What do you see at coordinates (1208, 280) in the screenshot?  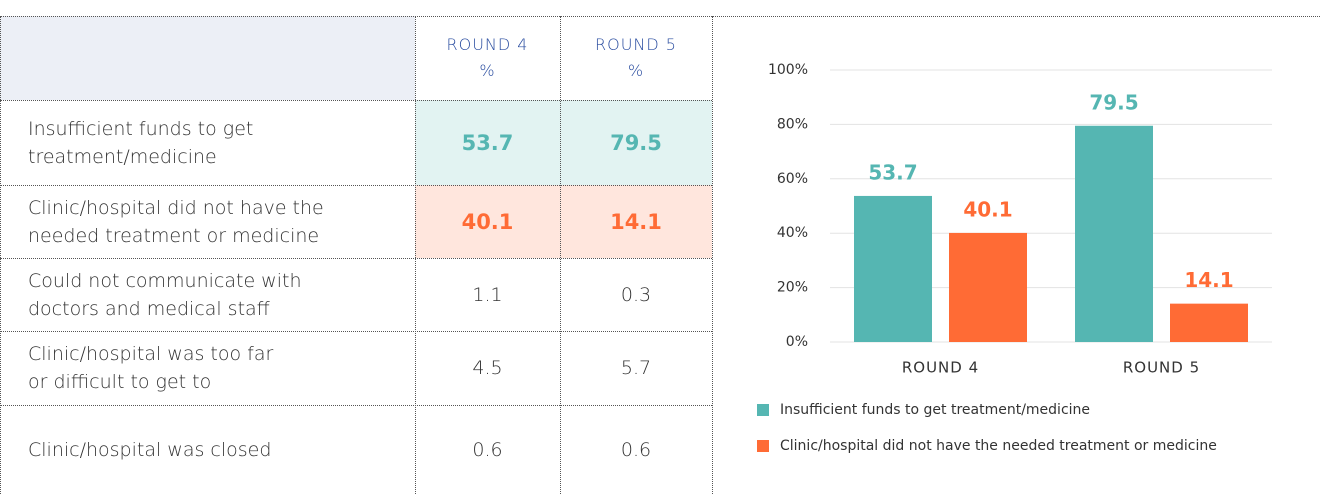 I see `data-label: 14.1` at bounding box center [1208, 280].